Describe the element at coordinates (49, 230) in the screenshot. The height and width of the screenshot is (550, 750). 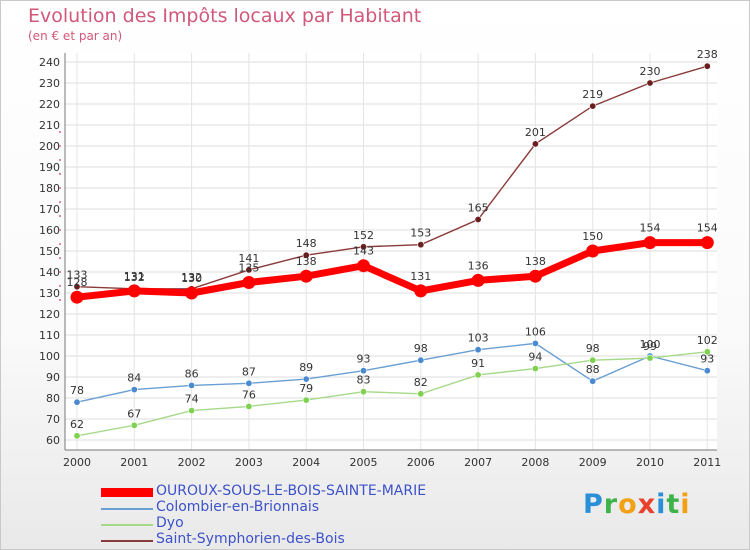
I see `y-tick-label: 160` at that location.